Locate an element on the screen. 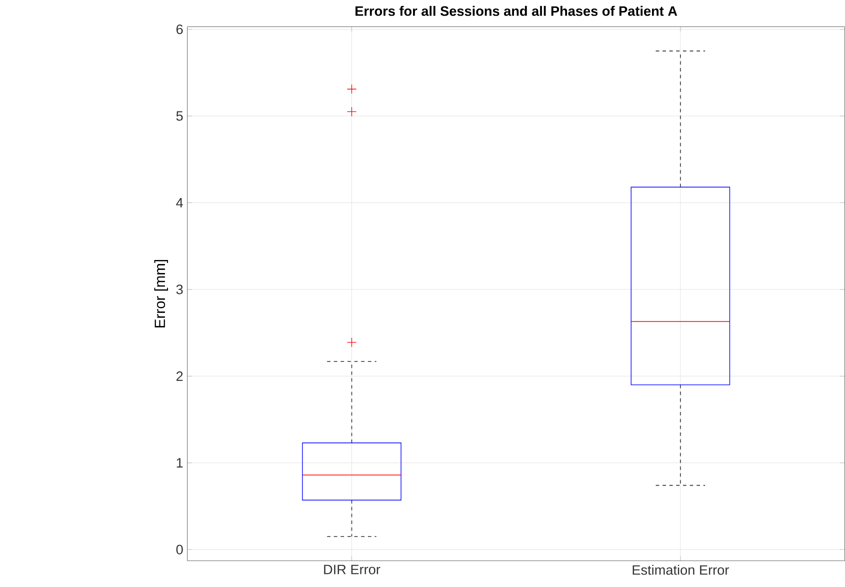 This screenshot has height=587, width=845. y-tick-label: 2 is located at coordinates (179, 376).